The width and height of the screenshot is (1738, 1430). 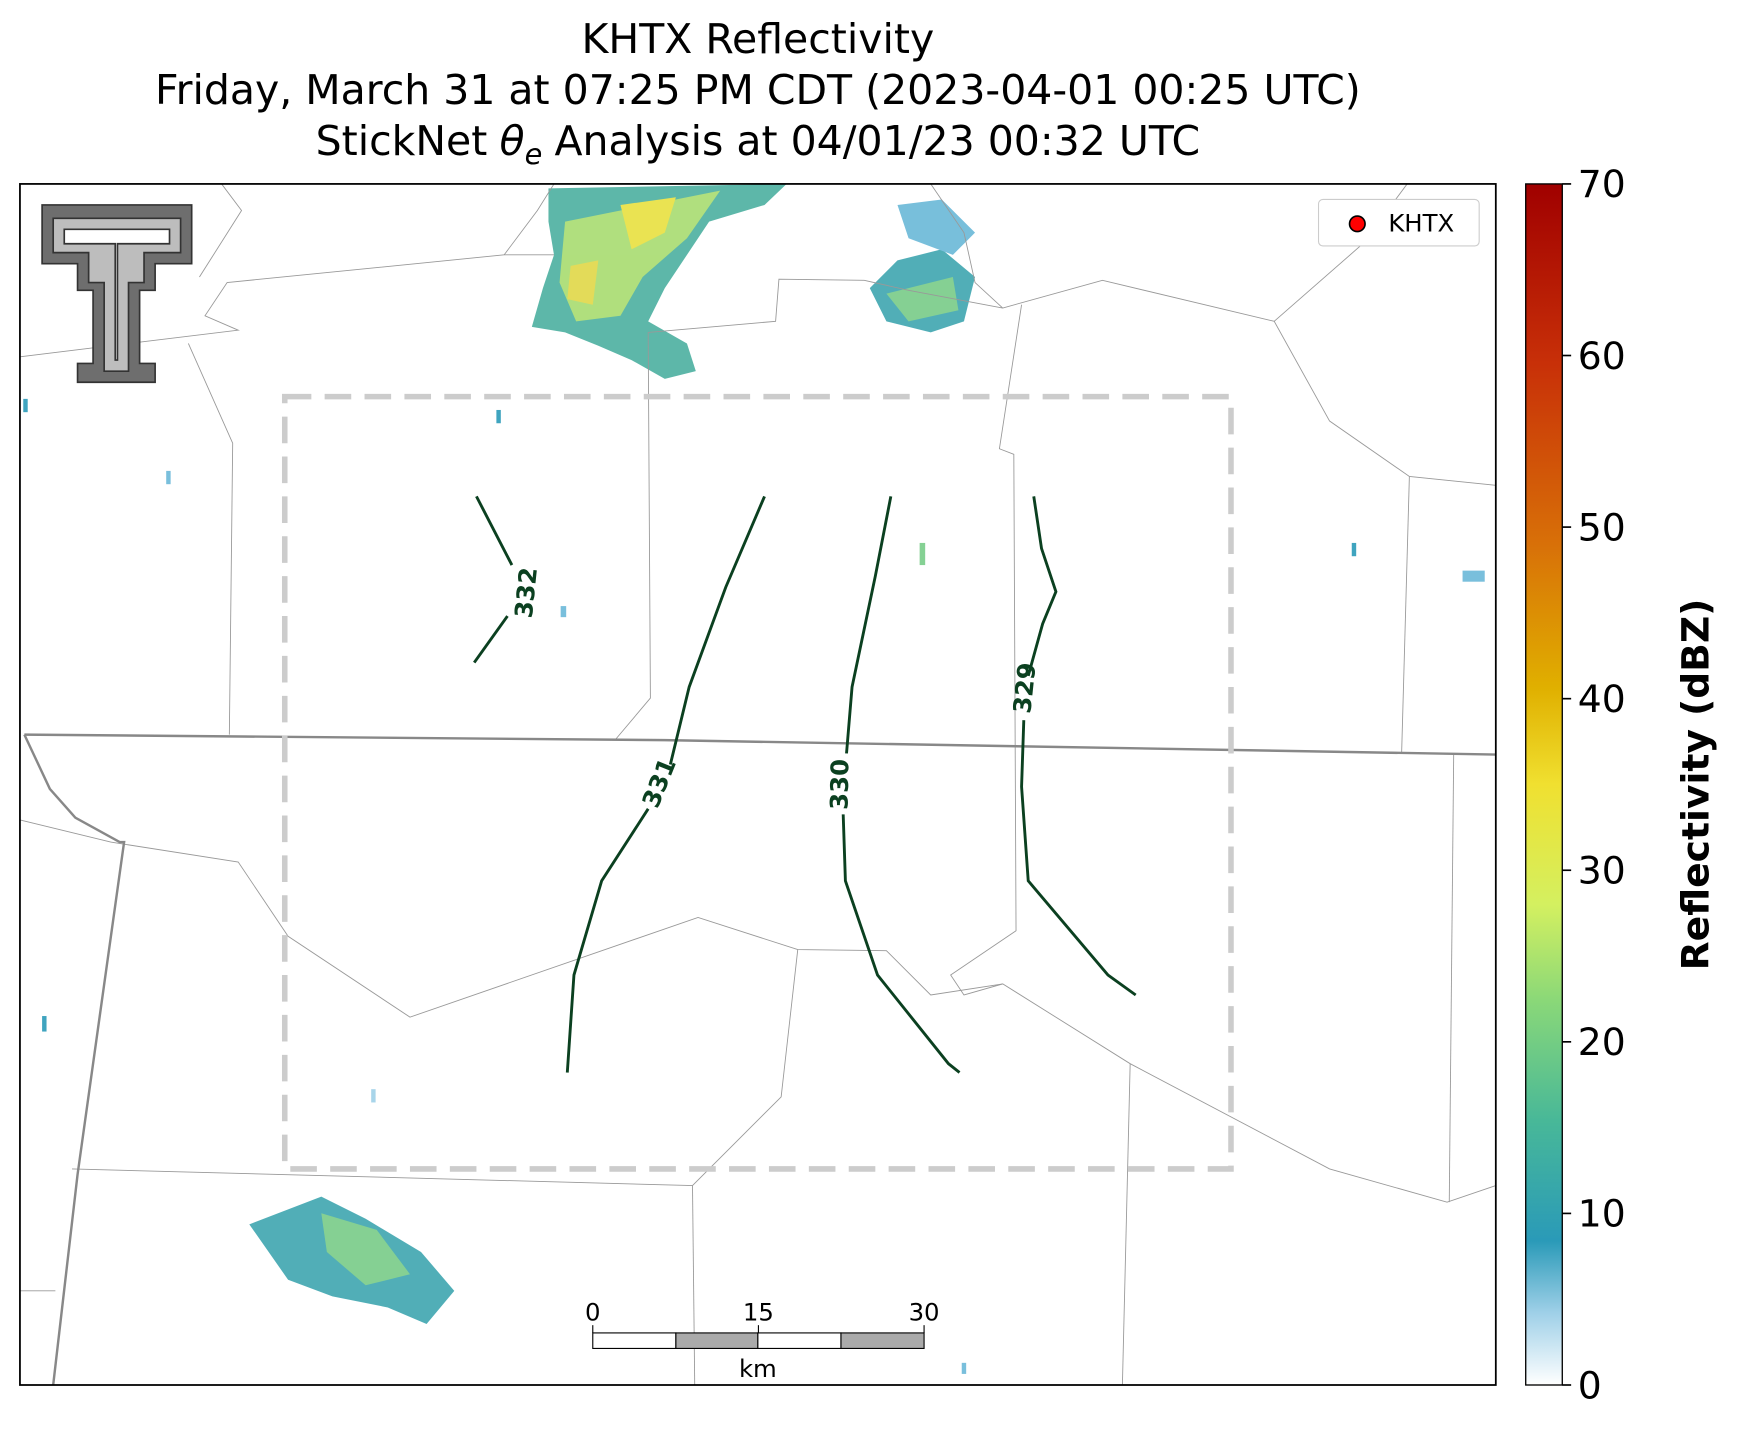 What do you see at coordinates (593, 1312) in the screenshot?
I see `scale-tick-label: 0` at bounding box center [593, 1312].